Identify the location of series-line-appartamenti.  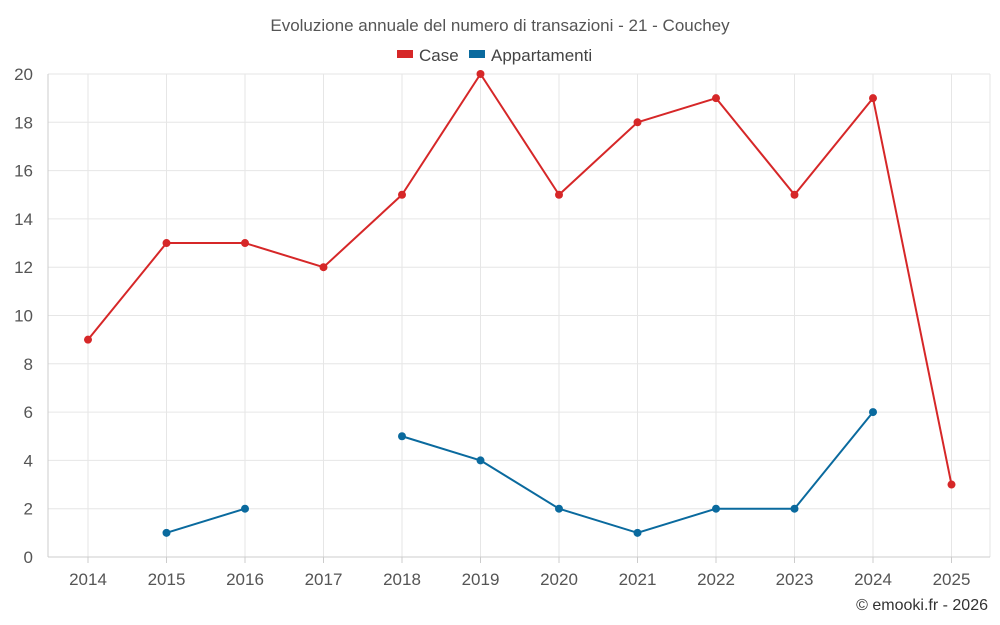
(206, 520).